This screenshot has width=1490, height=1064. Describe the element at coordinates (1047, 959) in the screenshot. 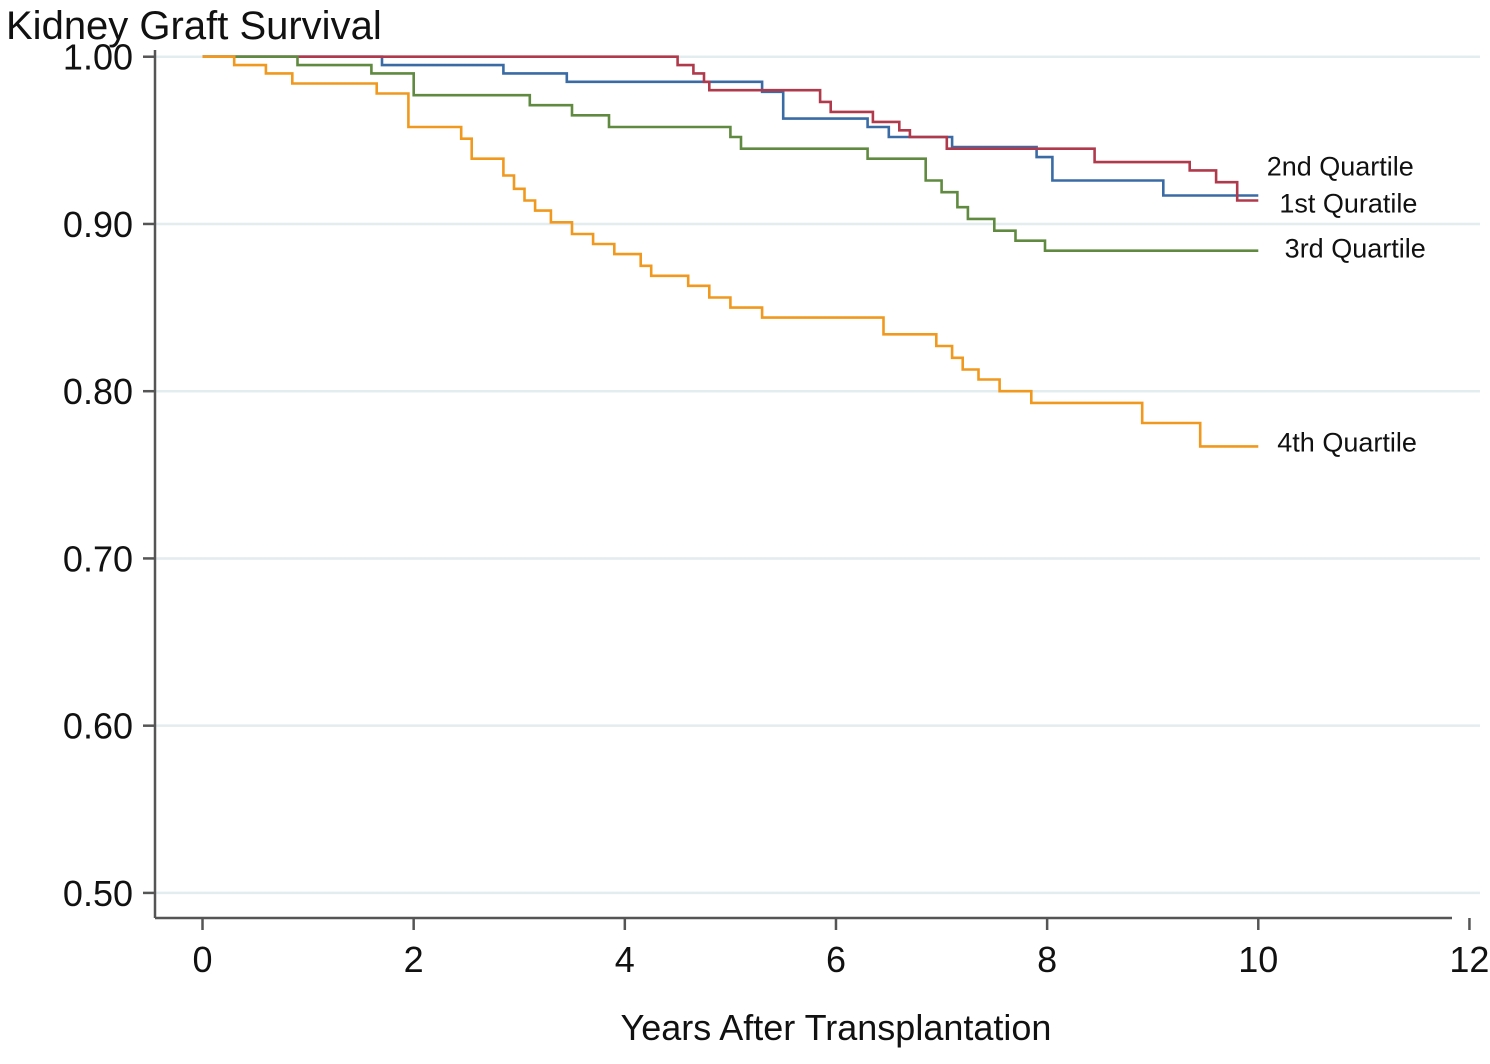

I see `x-tick-label: 8` at that location.